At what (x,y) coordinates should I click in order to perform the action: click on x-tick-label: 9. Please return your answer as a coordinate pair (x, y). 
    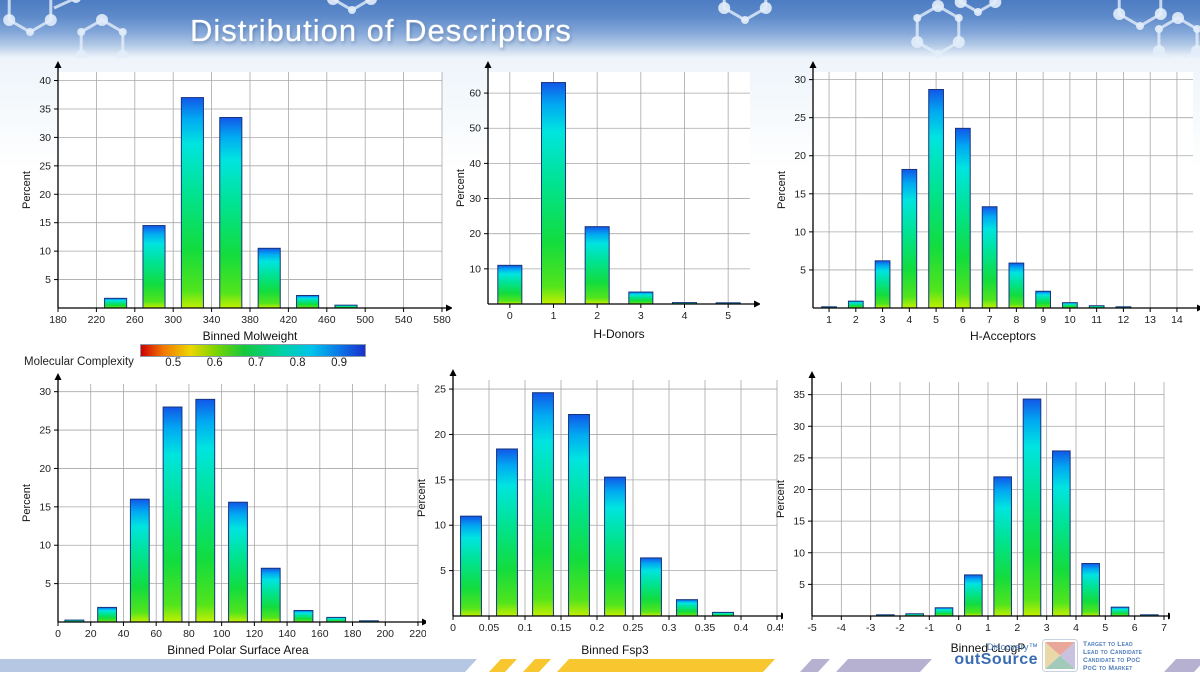
    Looking at the image, I should click on (1043, 320).